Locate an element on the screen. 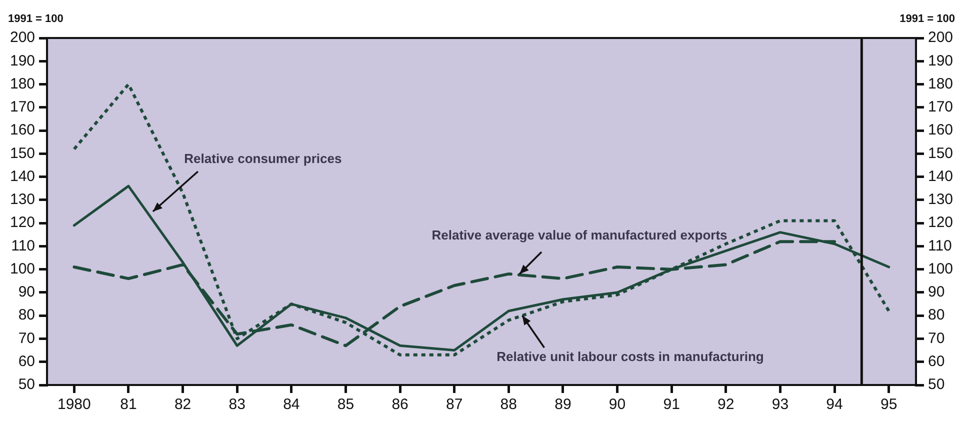  x-tick-label: 95 is located at coordinates (889, 405).